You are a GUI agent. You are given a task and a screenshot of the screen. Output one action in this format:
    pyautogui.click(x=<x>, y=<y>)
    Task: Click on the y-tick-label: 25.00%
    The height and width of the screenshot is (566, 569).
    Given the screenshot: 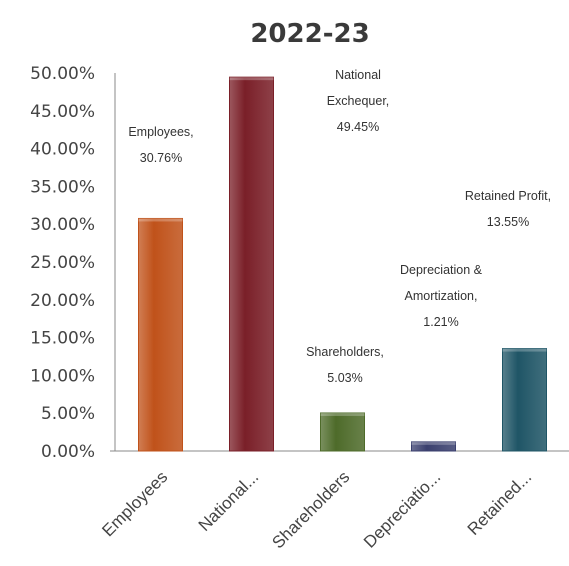 What is the action you would take?
    pyautogui.click(x=62, y=263)
    